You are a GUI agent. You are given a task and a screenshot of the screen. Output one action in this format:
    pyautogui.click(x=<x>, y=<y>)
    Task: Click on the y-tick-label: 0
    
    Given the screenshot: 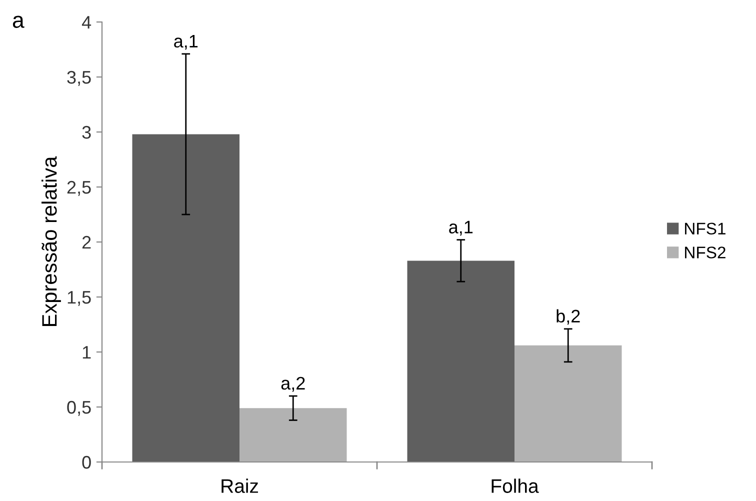 What is the action you would take?
    pyautogui.click(x=86, y=462)
    